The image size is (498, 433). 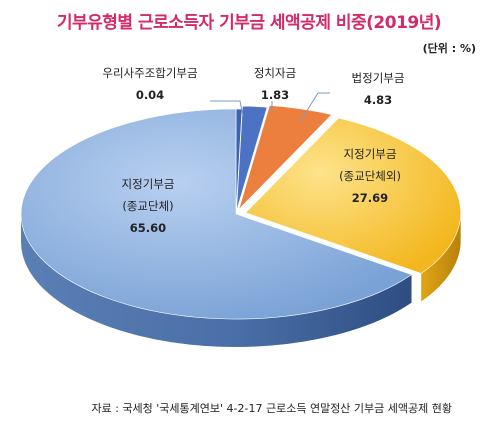 I want to click on slice-label: 정치자금, so click(x=275, y=73).